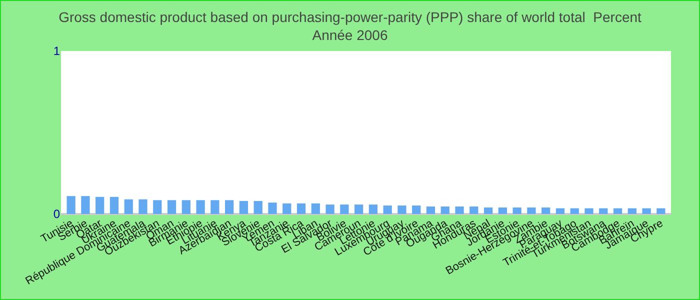  I want to click on chart-subtitle: Année 2006, so click(350, 35).